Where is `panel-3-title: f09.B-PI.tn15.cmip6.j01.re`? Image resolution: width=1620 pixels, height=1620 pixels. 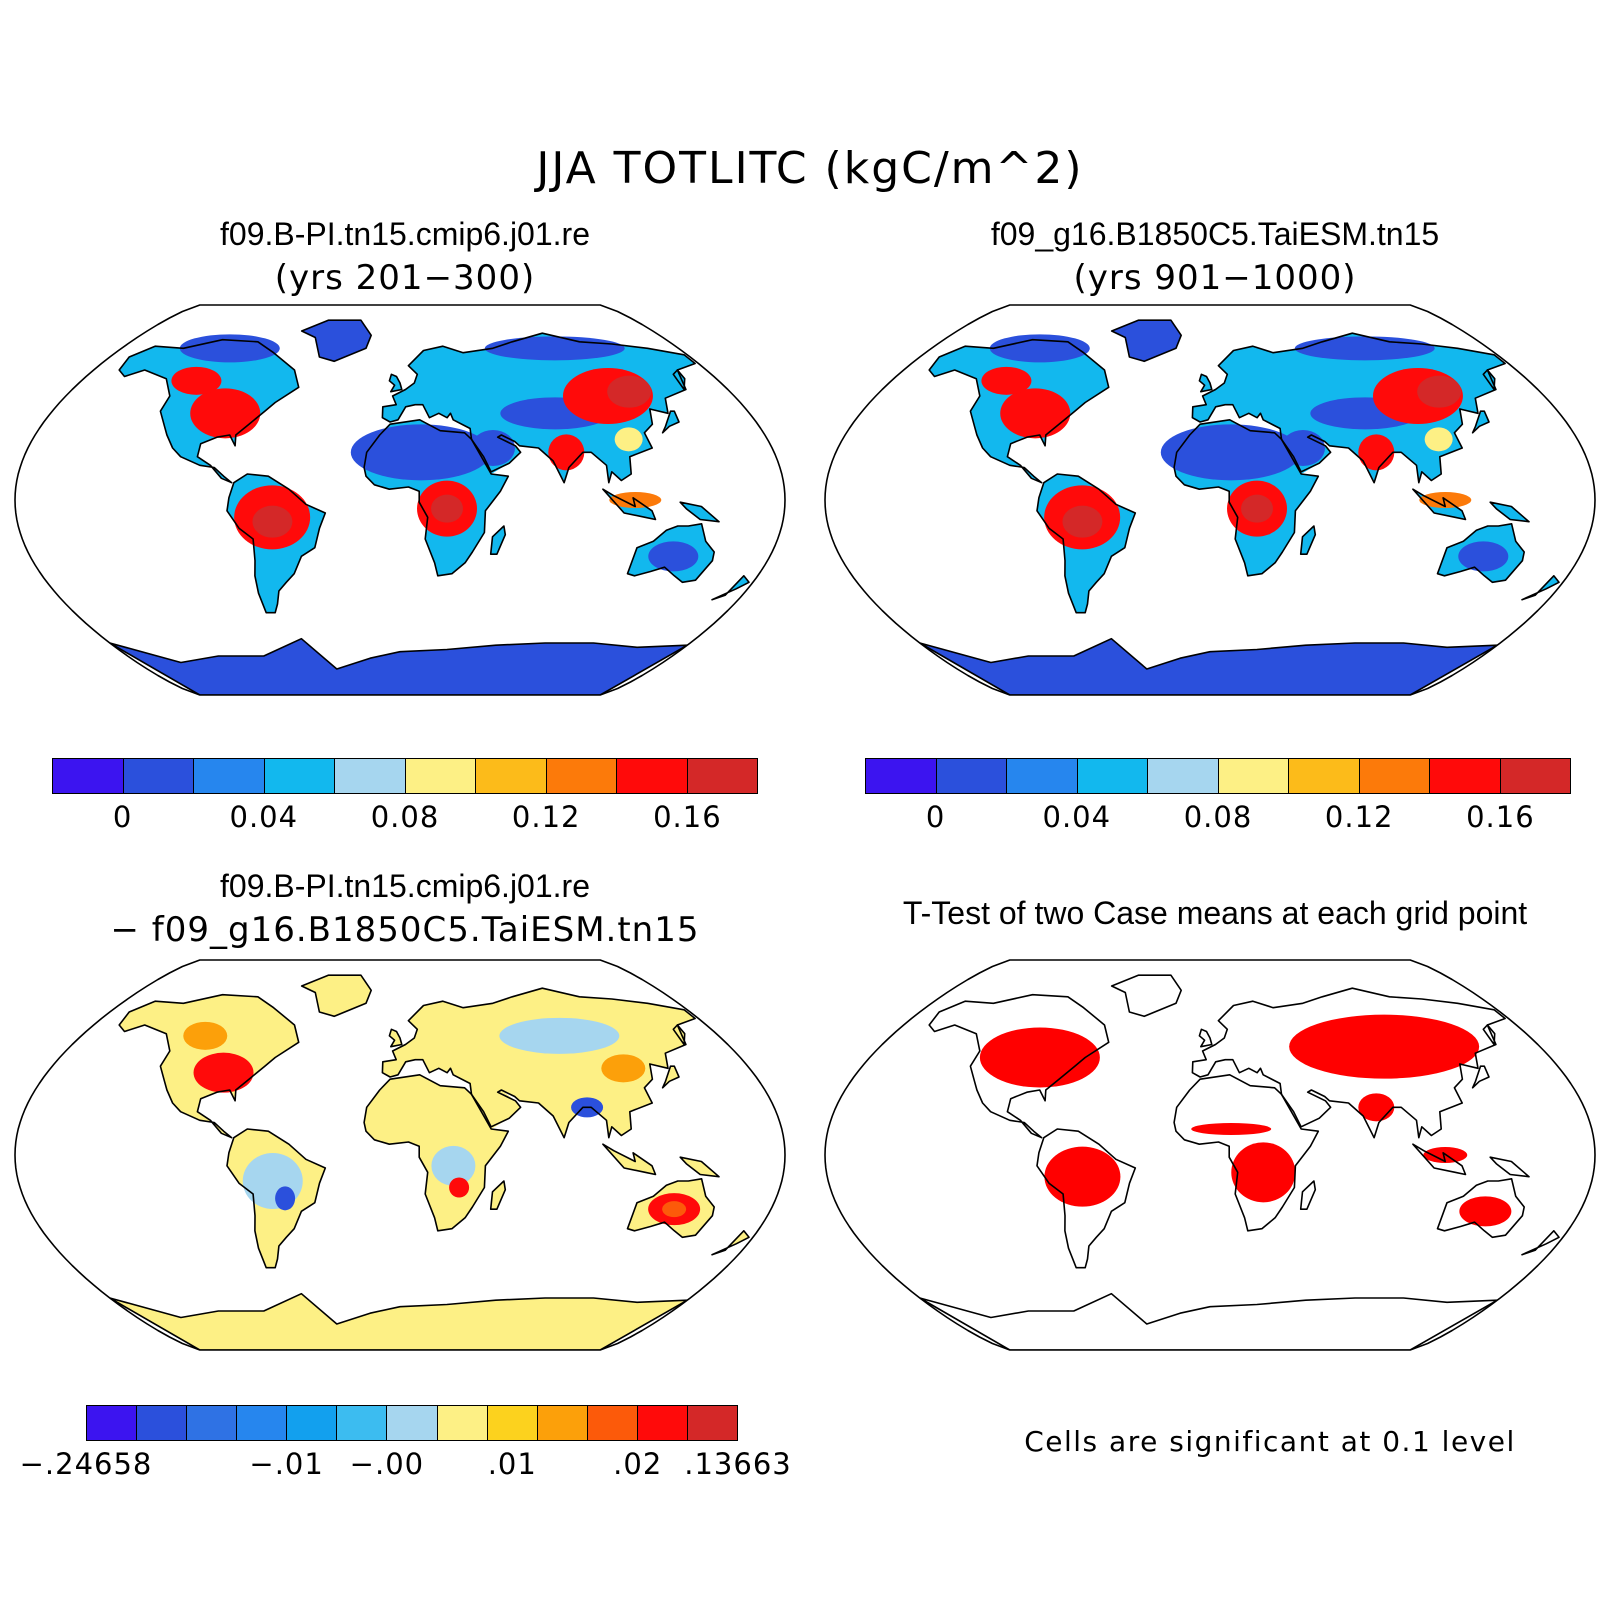 panel-3-title: f09.B-PI.tn15.cmip6.j01.re is located at coordinates (405, 886).